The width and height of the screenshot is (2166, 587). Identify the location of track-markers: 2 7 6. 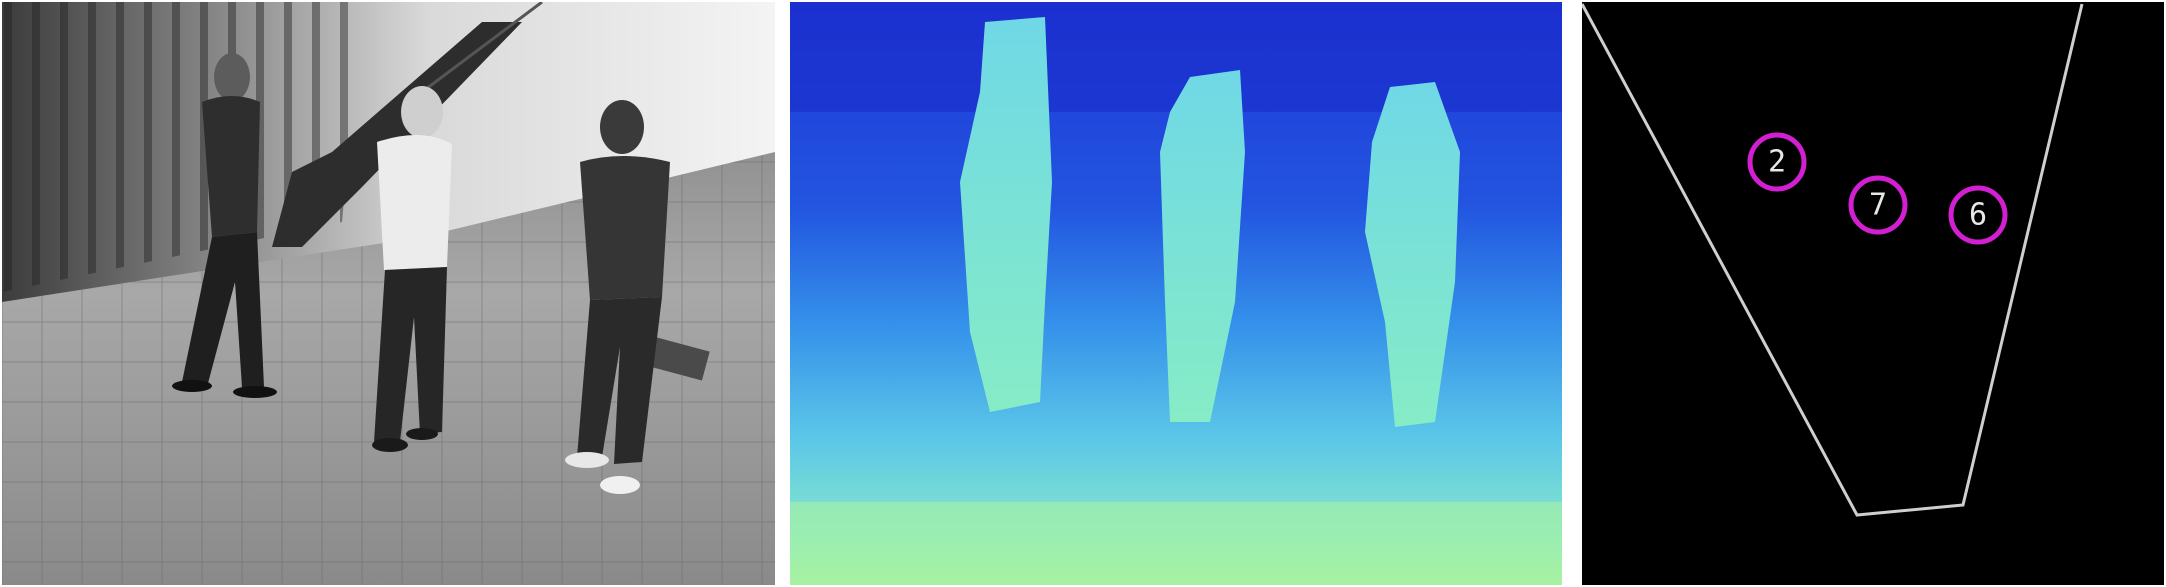
(1877, 188).